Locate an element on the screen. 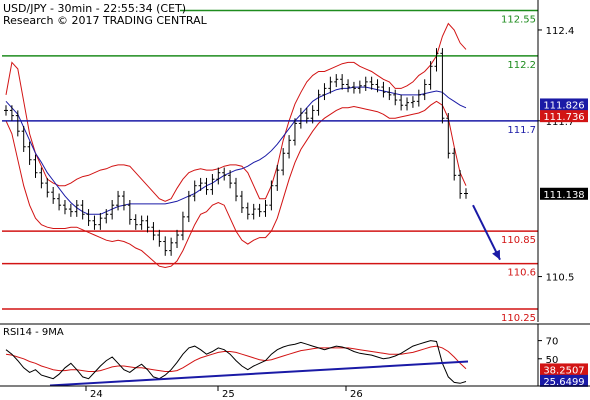  svg-text: 25.6499 is located at coordinates (563, 382).